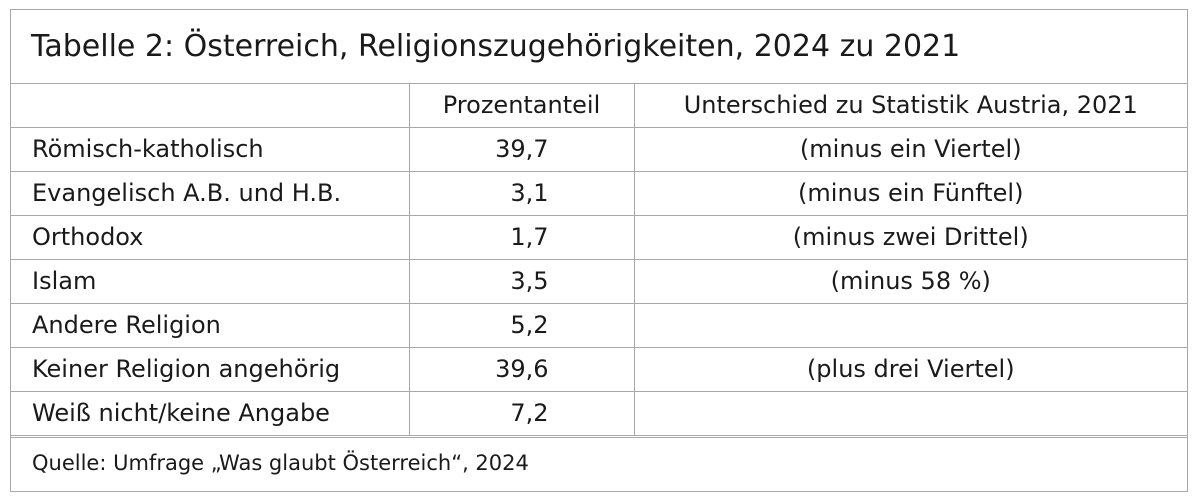 The height and width of the screenshot is (500, 1200). I want to click on row-percent: 1,7, so click(521, 237).